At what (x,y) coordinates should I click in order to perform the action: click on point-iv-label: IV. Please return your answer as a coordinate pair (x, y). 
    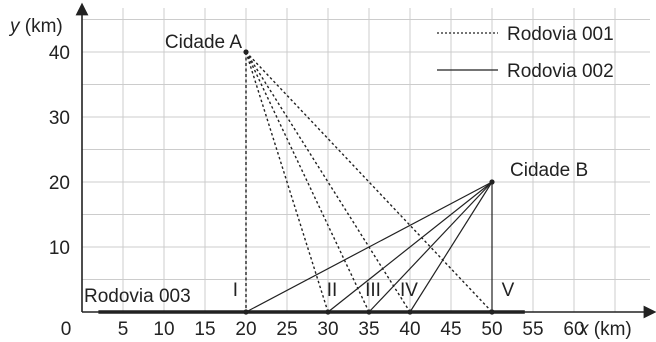
    Looking at the image, I should click on (409, 290).